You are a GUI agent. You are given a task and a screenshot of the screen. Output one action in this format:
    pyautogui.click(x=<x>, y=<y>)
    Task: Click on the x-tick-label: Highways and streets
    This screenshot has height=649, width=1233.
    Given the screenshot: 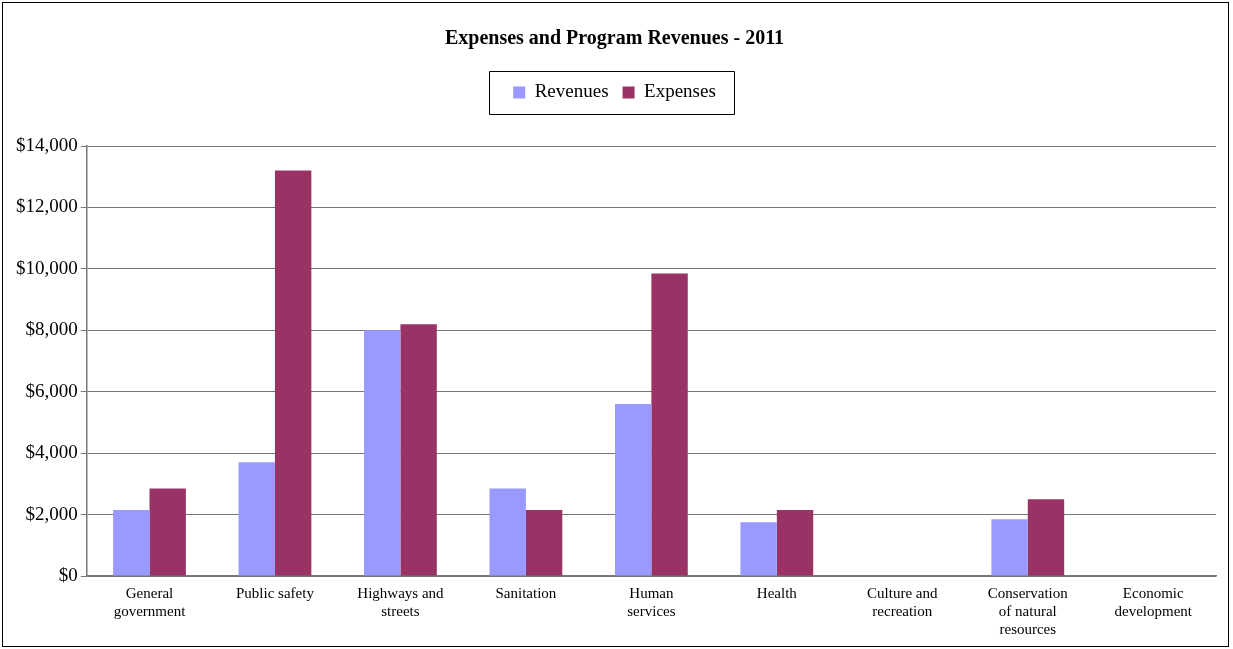 What is the action you would take?
    pyautogui.click(x=401, y=601)
    